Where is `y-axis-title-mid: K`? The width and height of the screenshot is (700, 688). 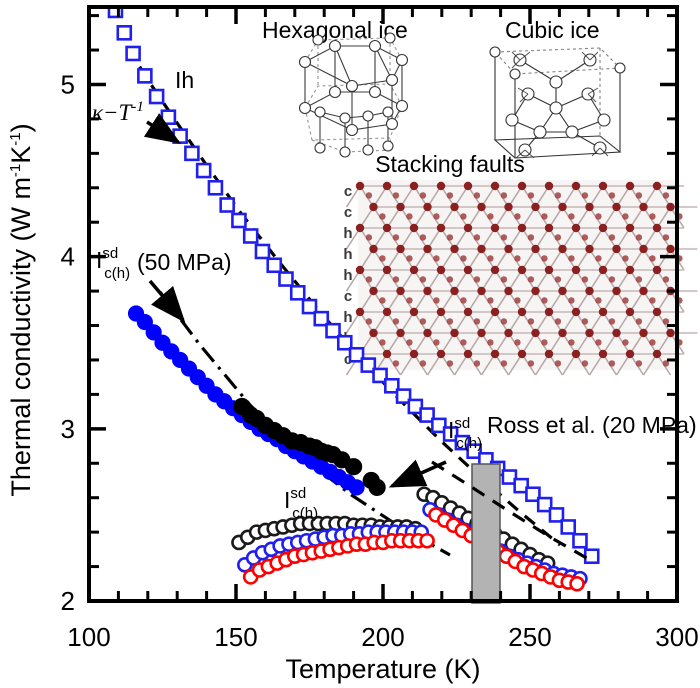 y-axis-title-mid: K is located at coordinates (21, 155).